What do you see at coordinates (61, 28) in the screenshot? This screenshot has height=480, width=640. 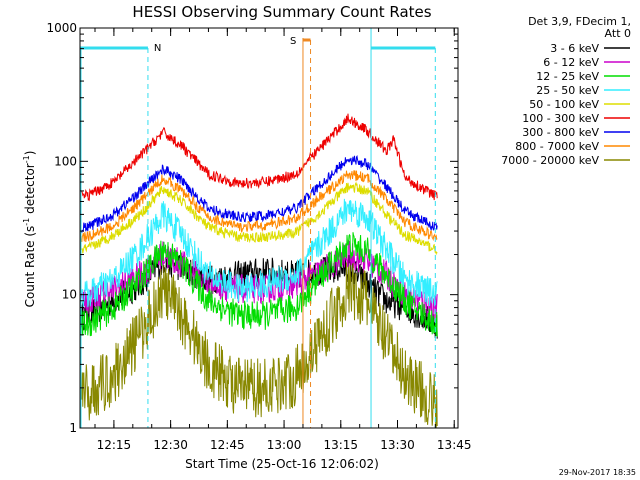 I see `y-tick-label-3: 1000` at bounding box center [61, 28].